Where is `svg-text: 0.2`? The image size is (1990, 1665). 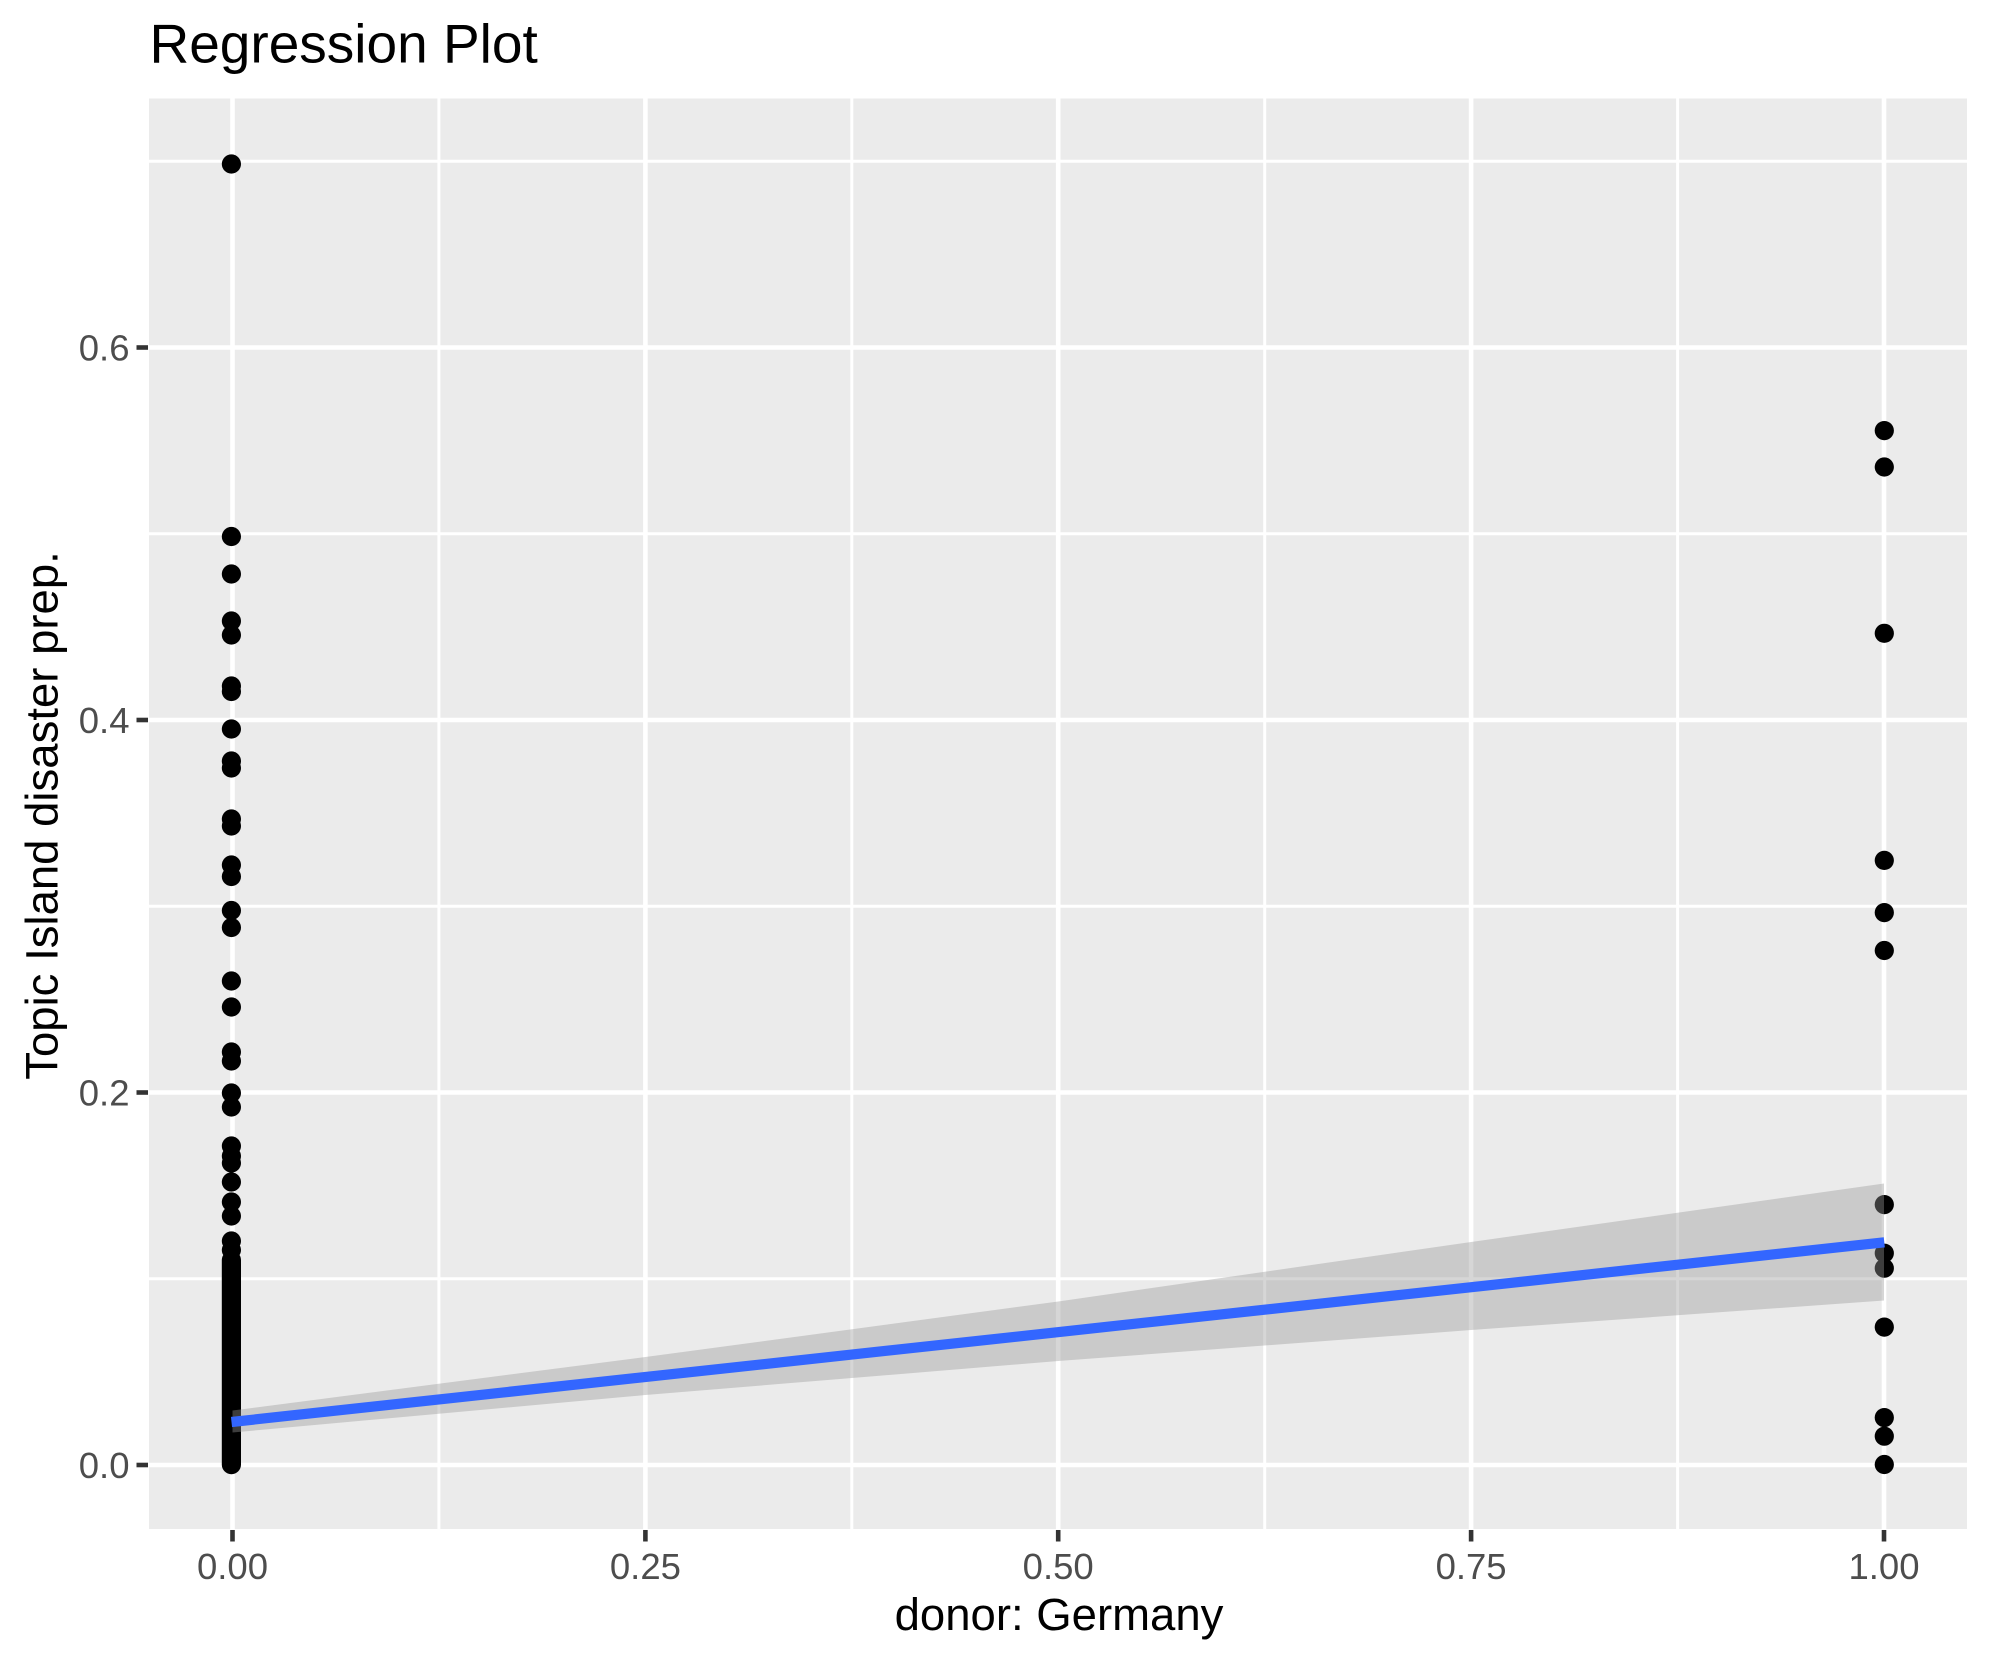
svg-text: 0.2 is located at coordinates (104, 1093).